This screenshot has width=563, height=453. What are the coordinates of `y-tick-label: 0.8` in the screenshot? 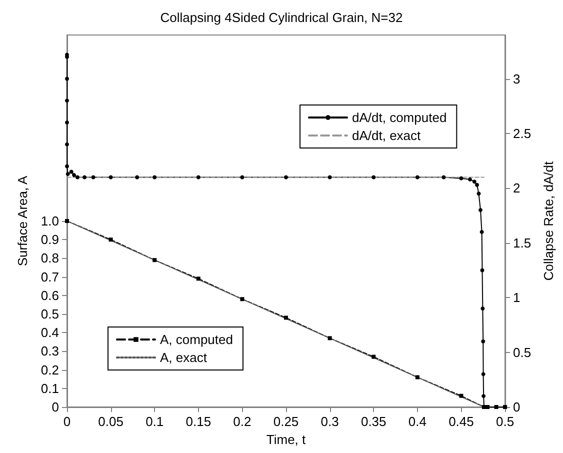 It's located at (49, 258).